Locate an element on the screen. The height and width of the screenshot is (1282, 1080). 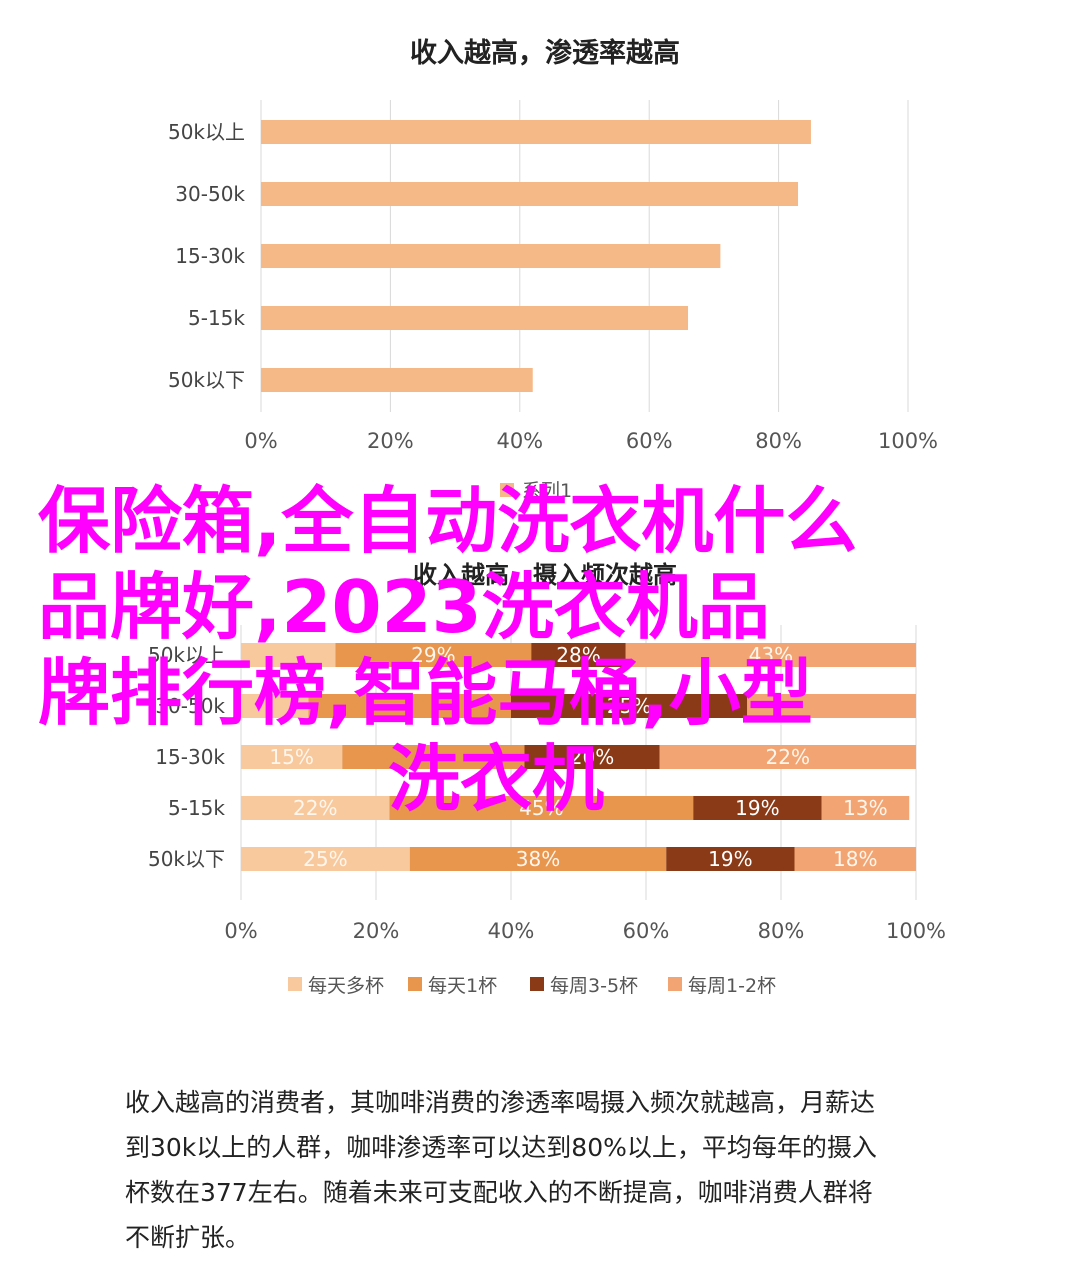
chart2-data-label: 38% is located at coordinates (538, 859).